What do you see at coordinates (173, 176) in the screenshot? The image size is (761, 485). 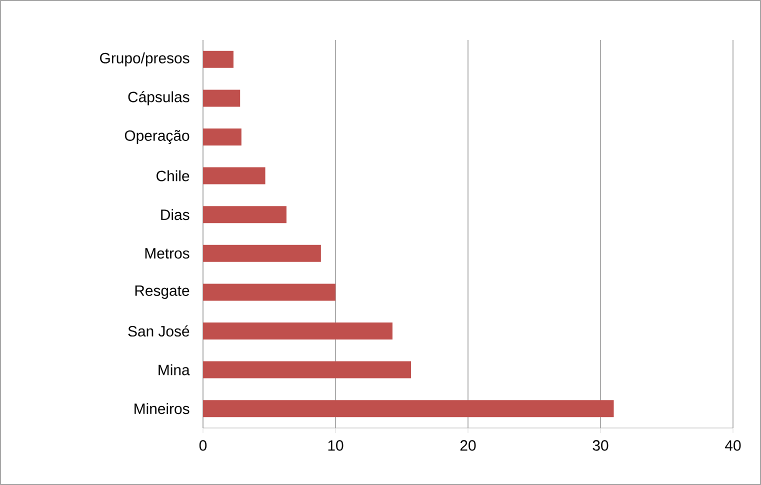 I see `y-tick-label: Chile` at bounding box center [173, 176].